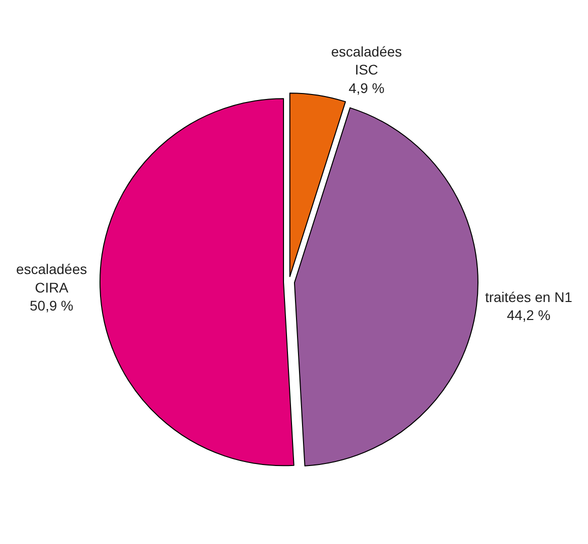 This screenshot has width=588, height=544. What do you see at coordinates (52, 306) in the screenshot?
I see `data-label: 50,9 %` at bounding box center [52, 306].